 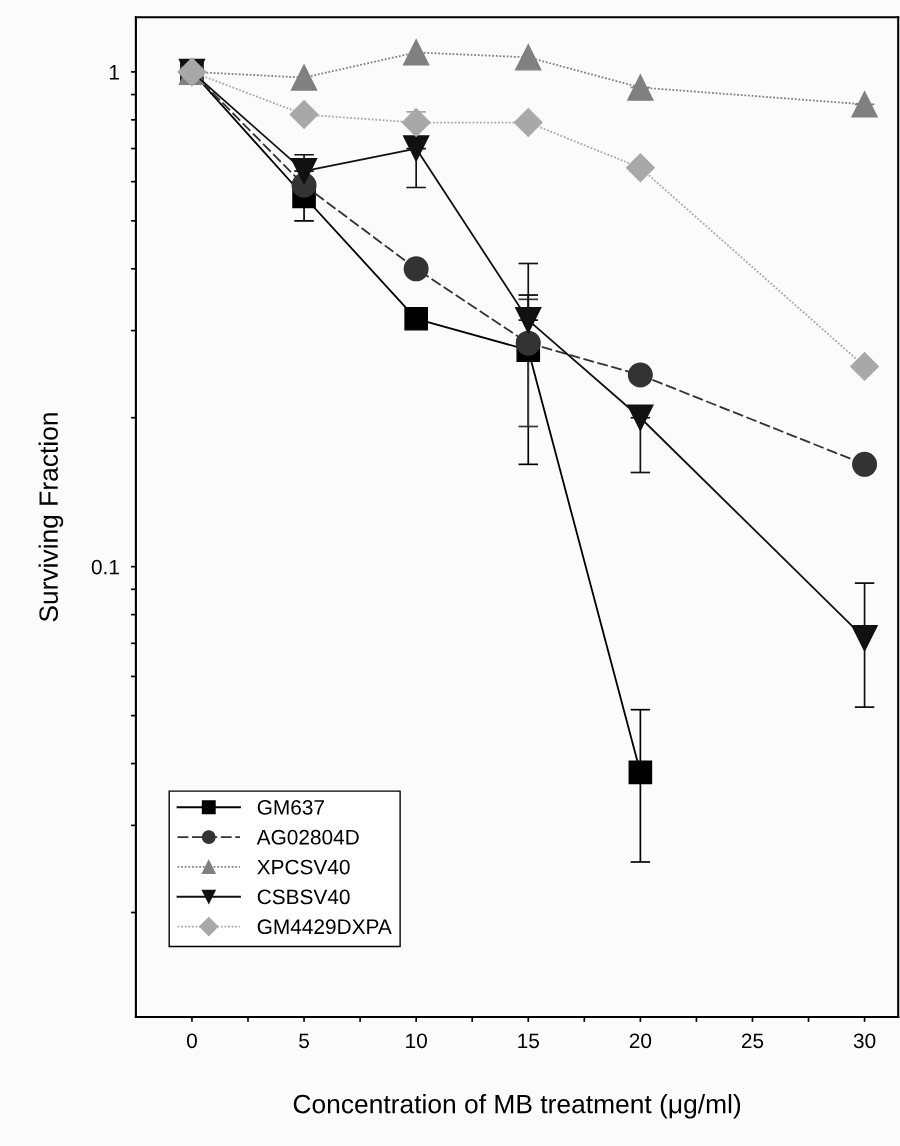 What do you see at coordinates (114, 72) in the screenshot?
I see `y-tick-label: 1` at bounding box center [114, 72].